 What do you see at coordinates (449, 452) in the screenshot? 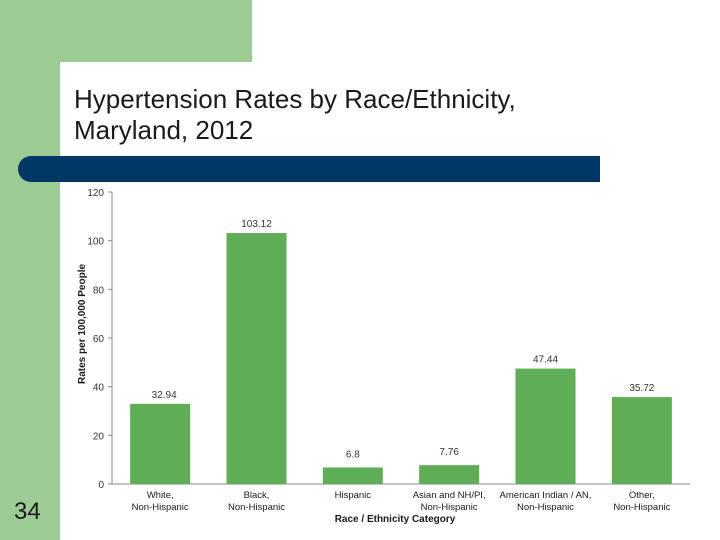
I see `data-label: 7.76` at bounding box center [449, 452].